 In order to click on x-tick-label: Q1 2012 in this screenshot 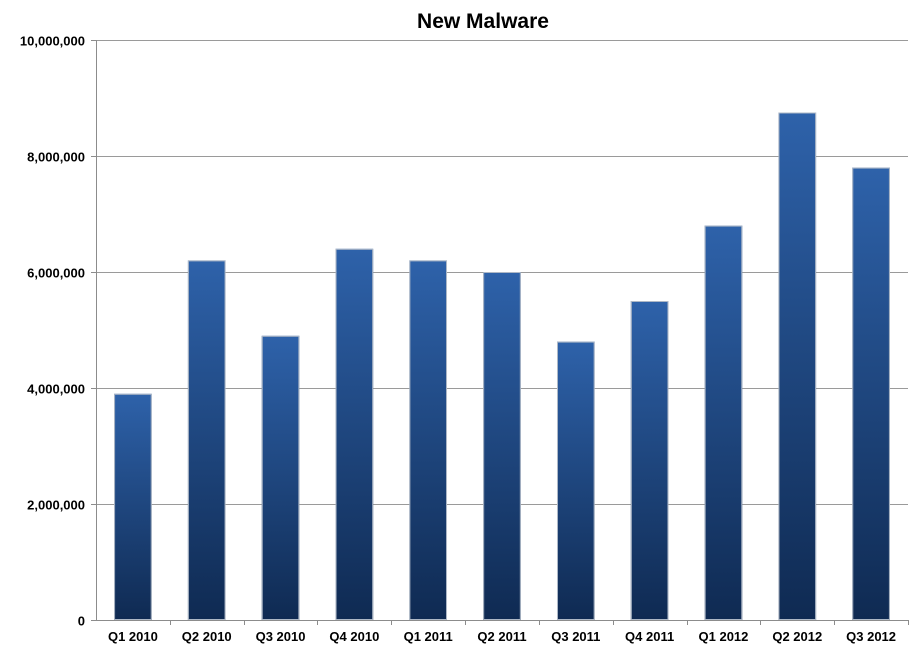, I will do `click(724, 636)`.